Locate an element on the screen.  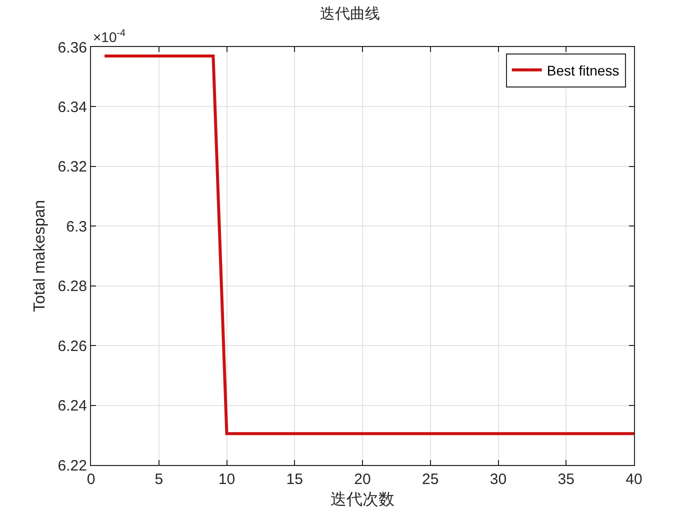
y-tick-label: 6.24 is located at coordinates (72, 406).